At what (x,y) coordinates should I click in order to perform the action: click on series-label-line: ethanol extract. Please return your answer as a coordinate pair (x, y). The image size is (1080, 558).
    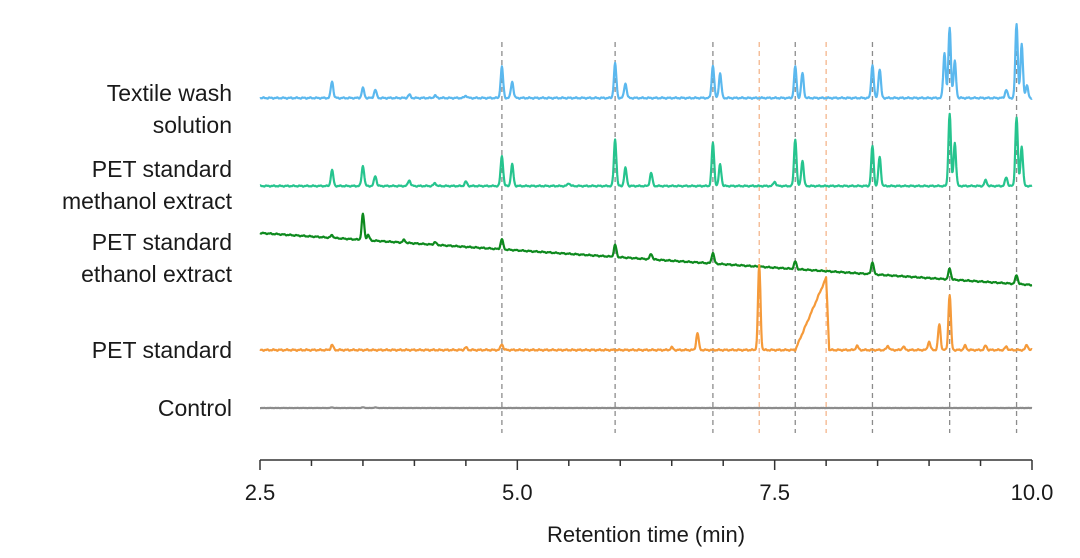
    Looking at the image, I should click on (156, 274).